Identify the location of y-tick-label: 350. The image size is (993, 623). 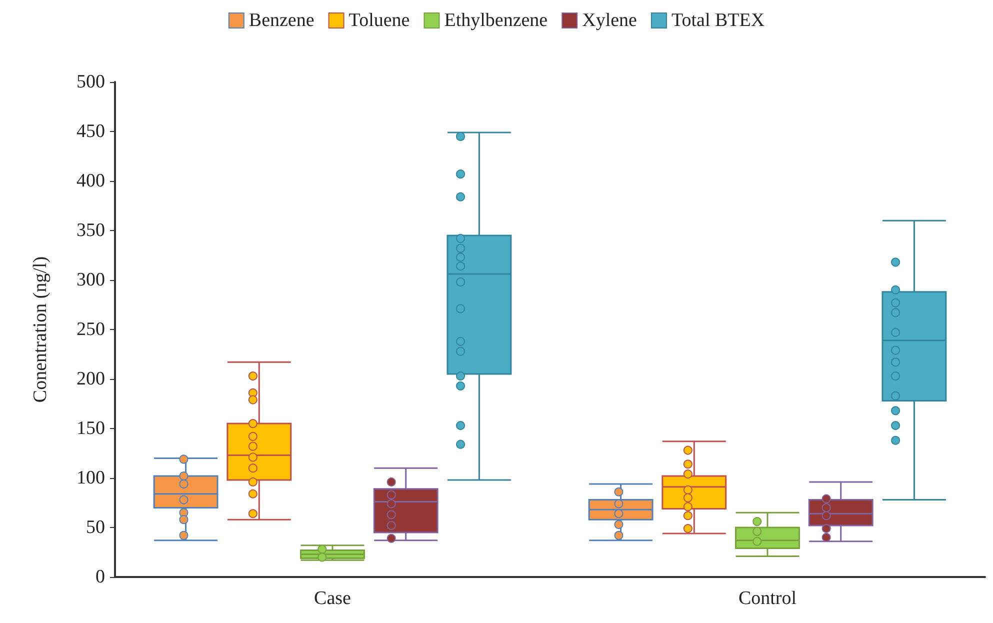
(90, 230).